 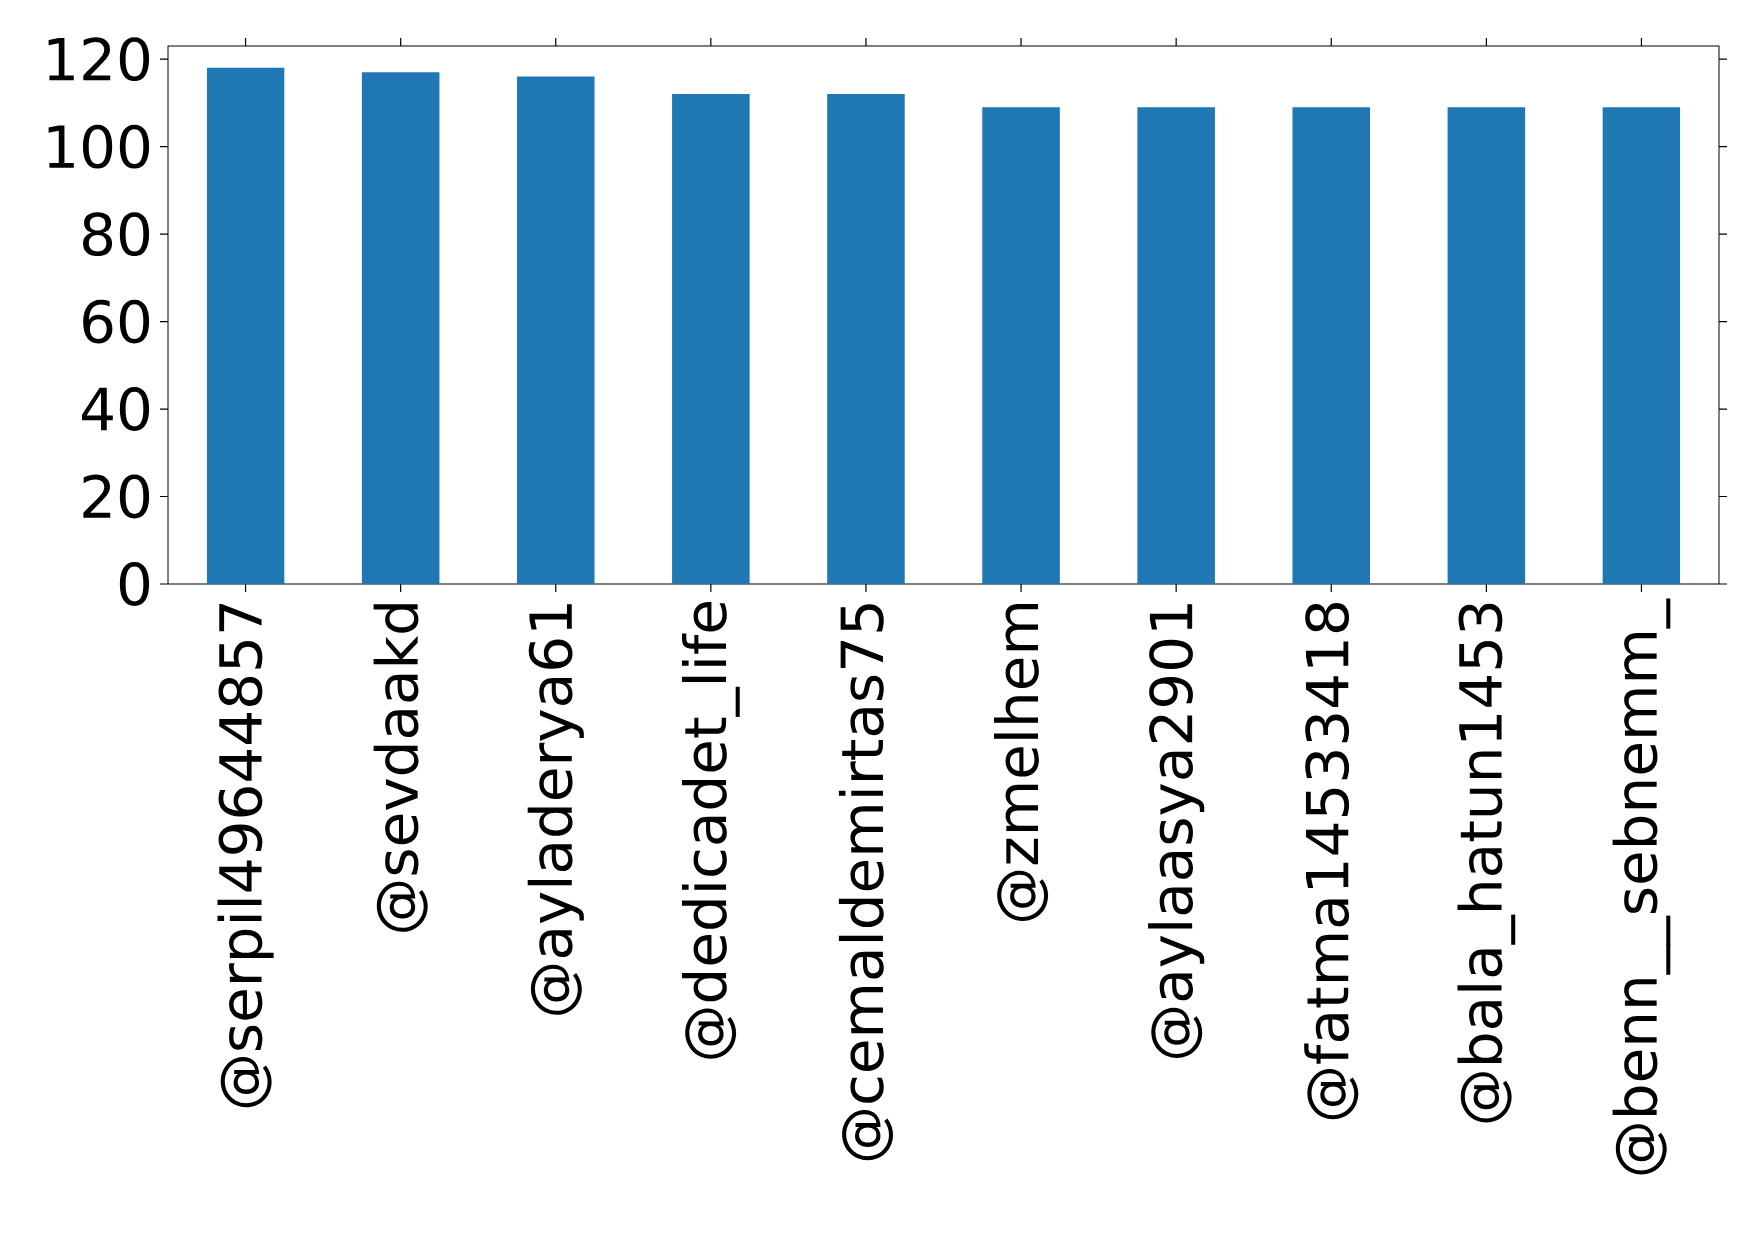 I want to click on y-tick-label: 120, so click(x=99, y=59).